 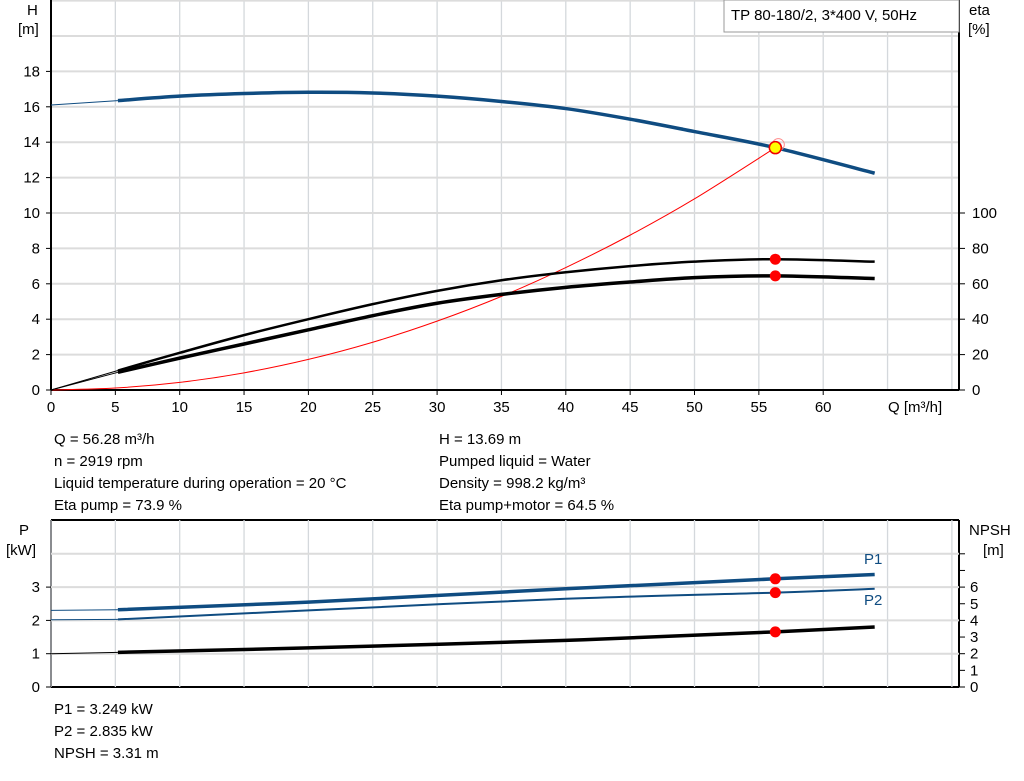 What do you see at coordinates (84, 610) in the screenshot?
I see `p1-curve-extension` at bounding box center [84, 610].